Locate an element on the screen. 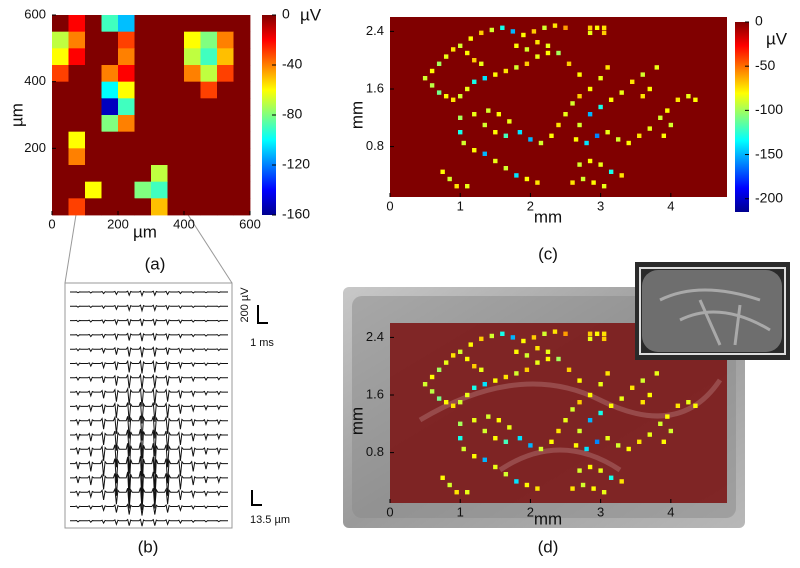  x-tick-label: 3 is located at coordinates (600, 205).